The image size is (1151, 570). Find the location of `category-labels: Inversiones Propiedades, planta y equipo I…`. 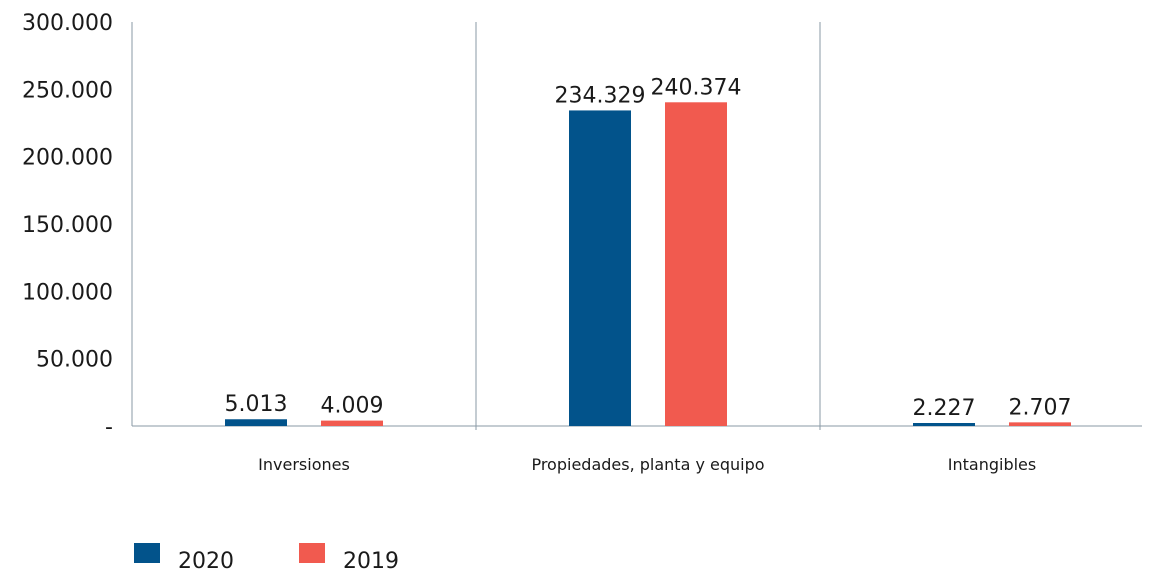

category-labels: Inversiones Propiedades, planta y equipo I… is located at coordinates (647, 464).